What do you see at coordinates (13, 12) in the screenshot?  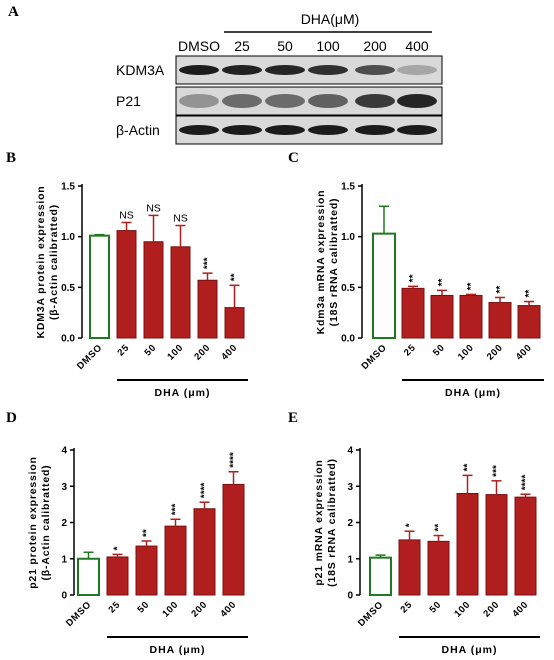 I see `panel-label-a: A` at bounding box center [13, 12].